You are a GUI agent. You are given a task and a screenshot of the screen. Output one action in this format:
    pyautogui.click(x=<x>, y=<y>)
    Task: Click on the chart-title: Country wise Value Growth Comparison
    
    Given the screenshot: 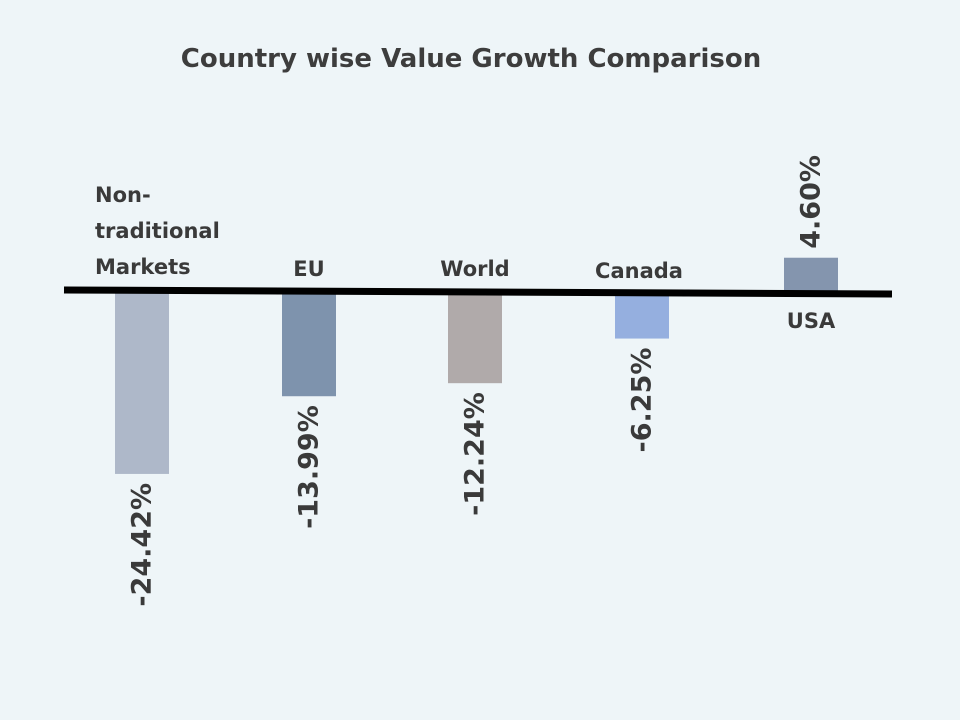 What is the action you would take?
    pyautogui.click(x=471, y=59)
    